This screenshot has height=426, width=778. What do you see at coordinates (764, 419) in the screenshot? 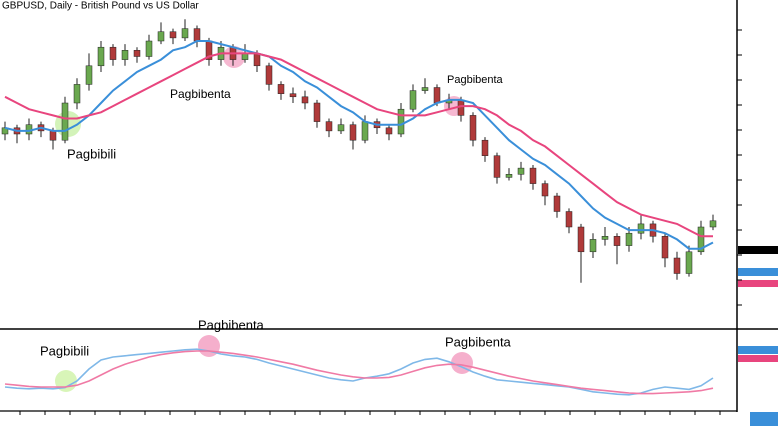
I see `corner-tag` at bounding box center [764, 419].